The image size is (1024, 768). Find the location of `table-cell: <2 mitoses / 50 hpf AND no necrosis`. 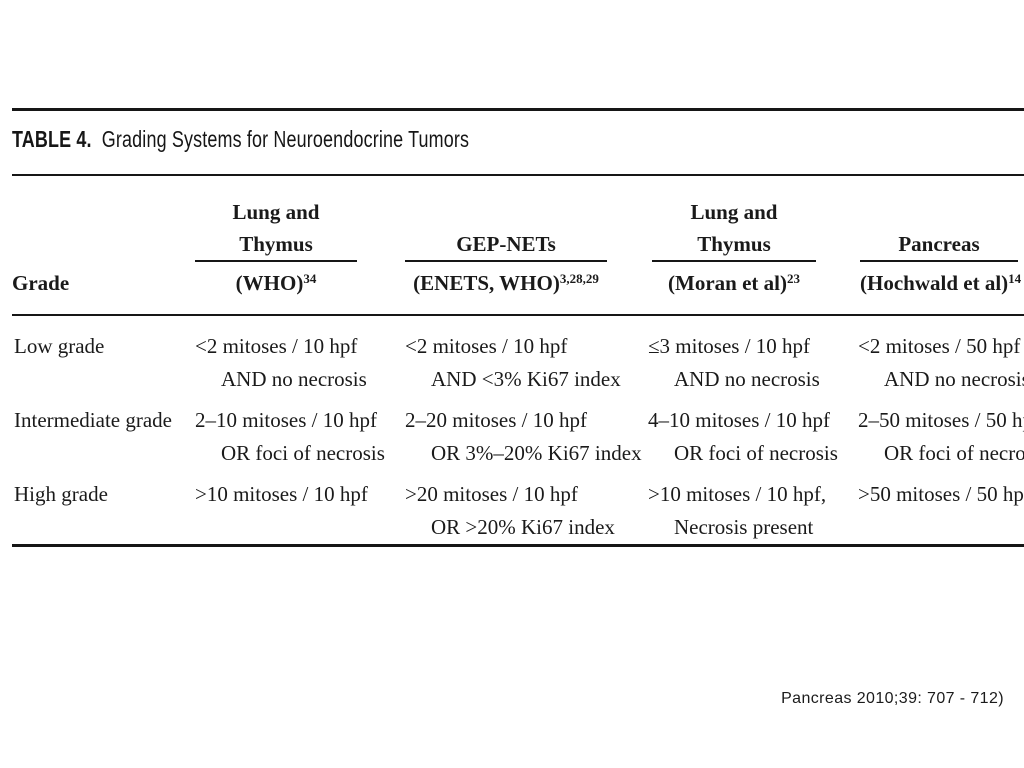

table-cell: <2 mitoses / 50 hpf AND no necrosis is located at coordinates (941, 355).